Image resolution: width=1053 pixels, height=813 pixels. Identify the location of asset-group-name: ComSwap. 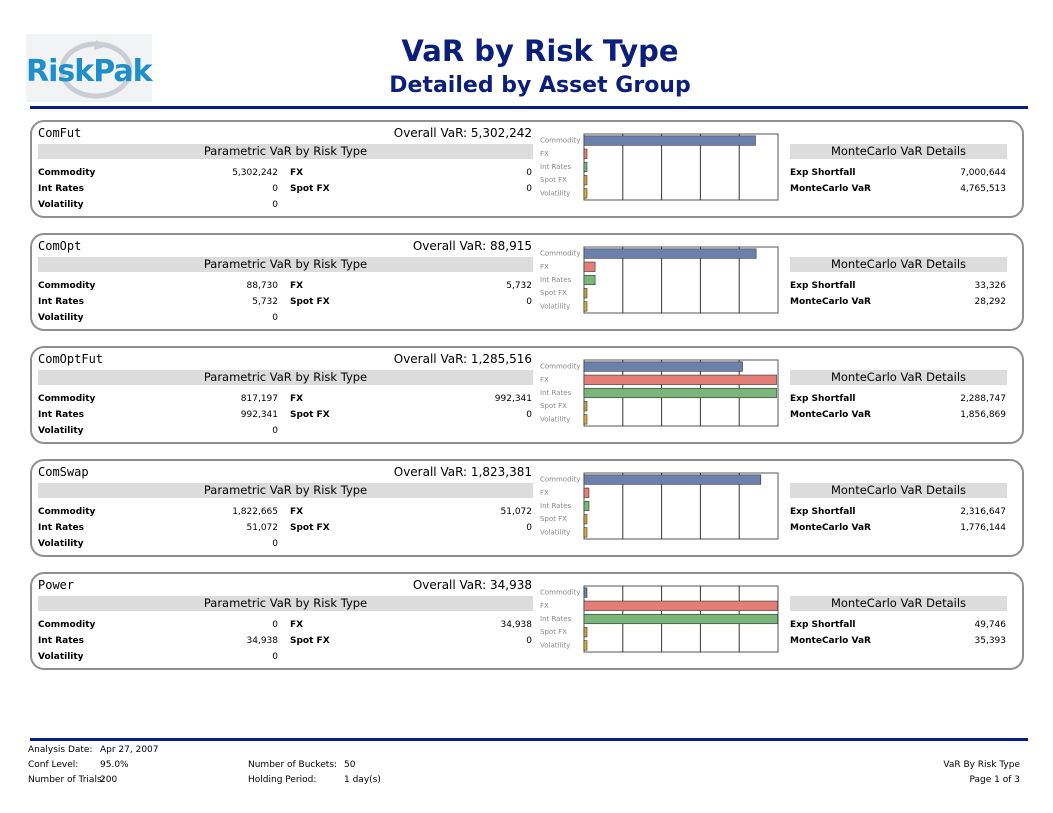
(63, 472).